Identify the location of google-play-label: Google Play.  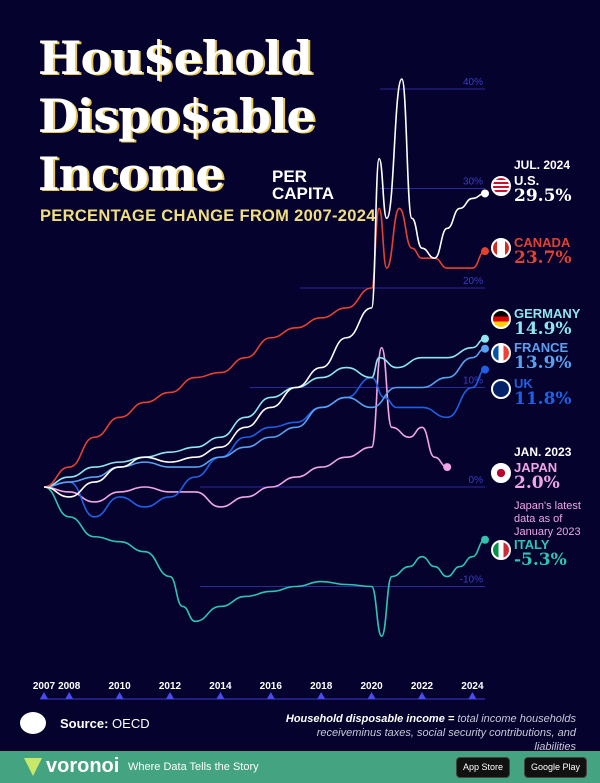
(556, 767).